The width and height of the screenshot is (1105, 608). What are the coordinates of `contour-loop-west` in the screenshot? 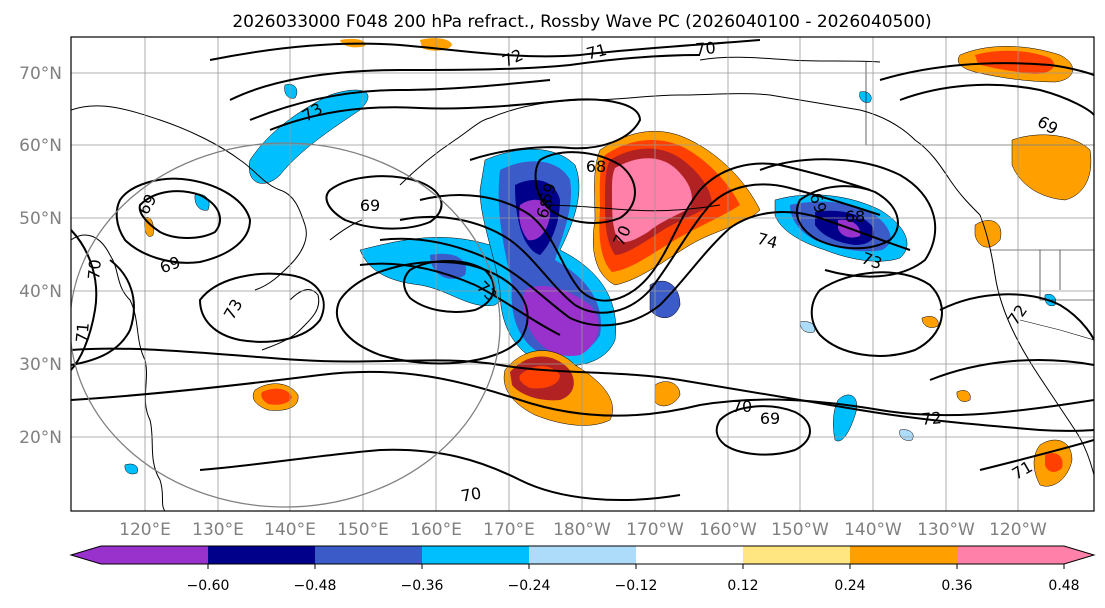 It's located at (183, 220).